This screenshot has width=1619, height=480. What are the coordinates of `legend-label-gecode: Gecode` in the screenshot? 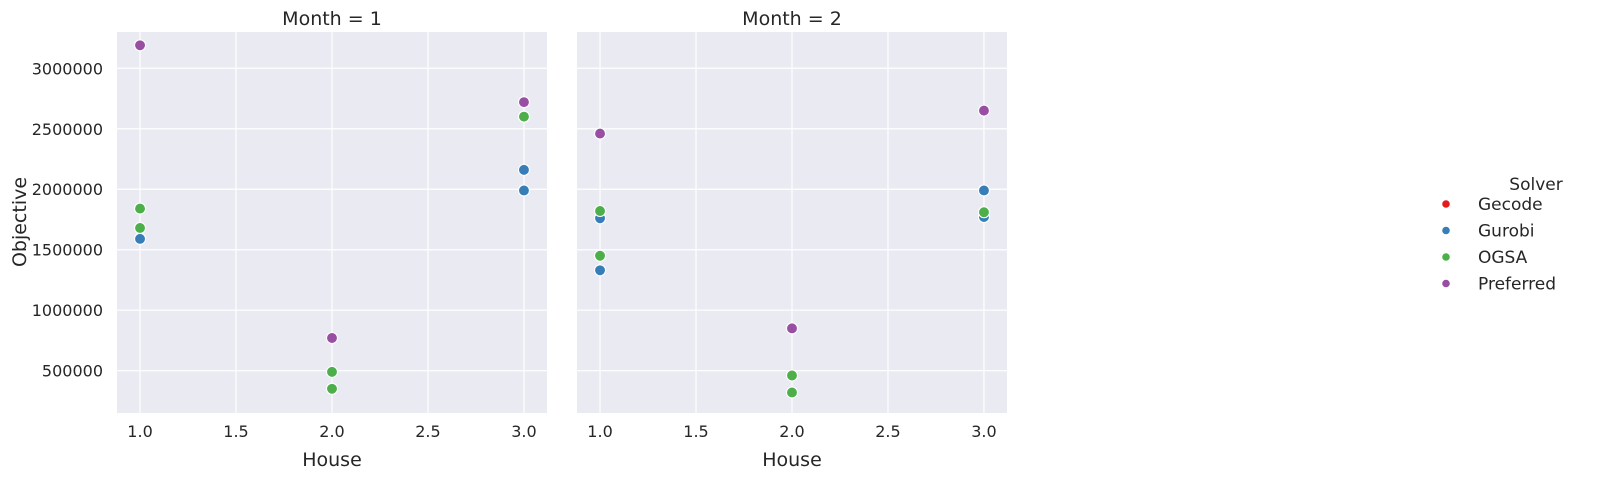 It's located at (1510, 205).